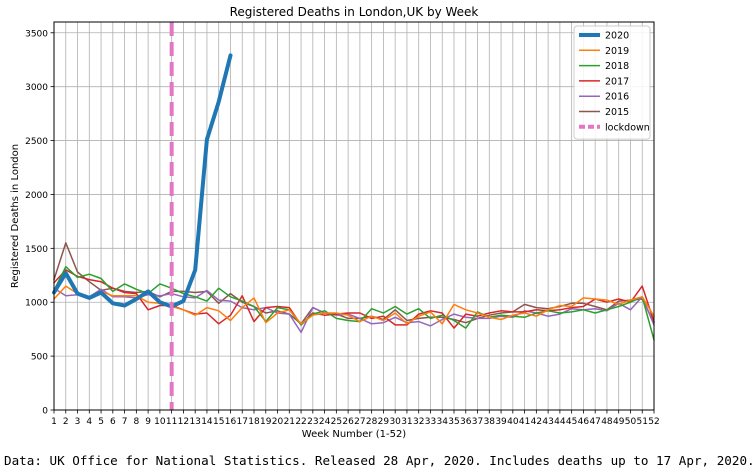  What do you see at coordinates (183, 422) in the screenshot?
I see `x-tick-label: 12` at bounding box center [183, 422].